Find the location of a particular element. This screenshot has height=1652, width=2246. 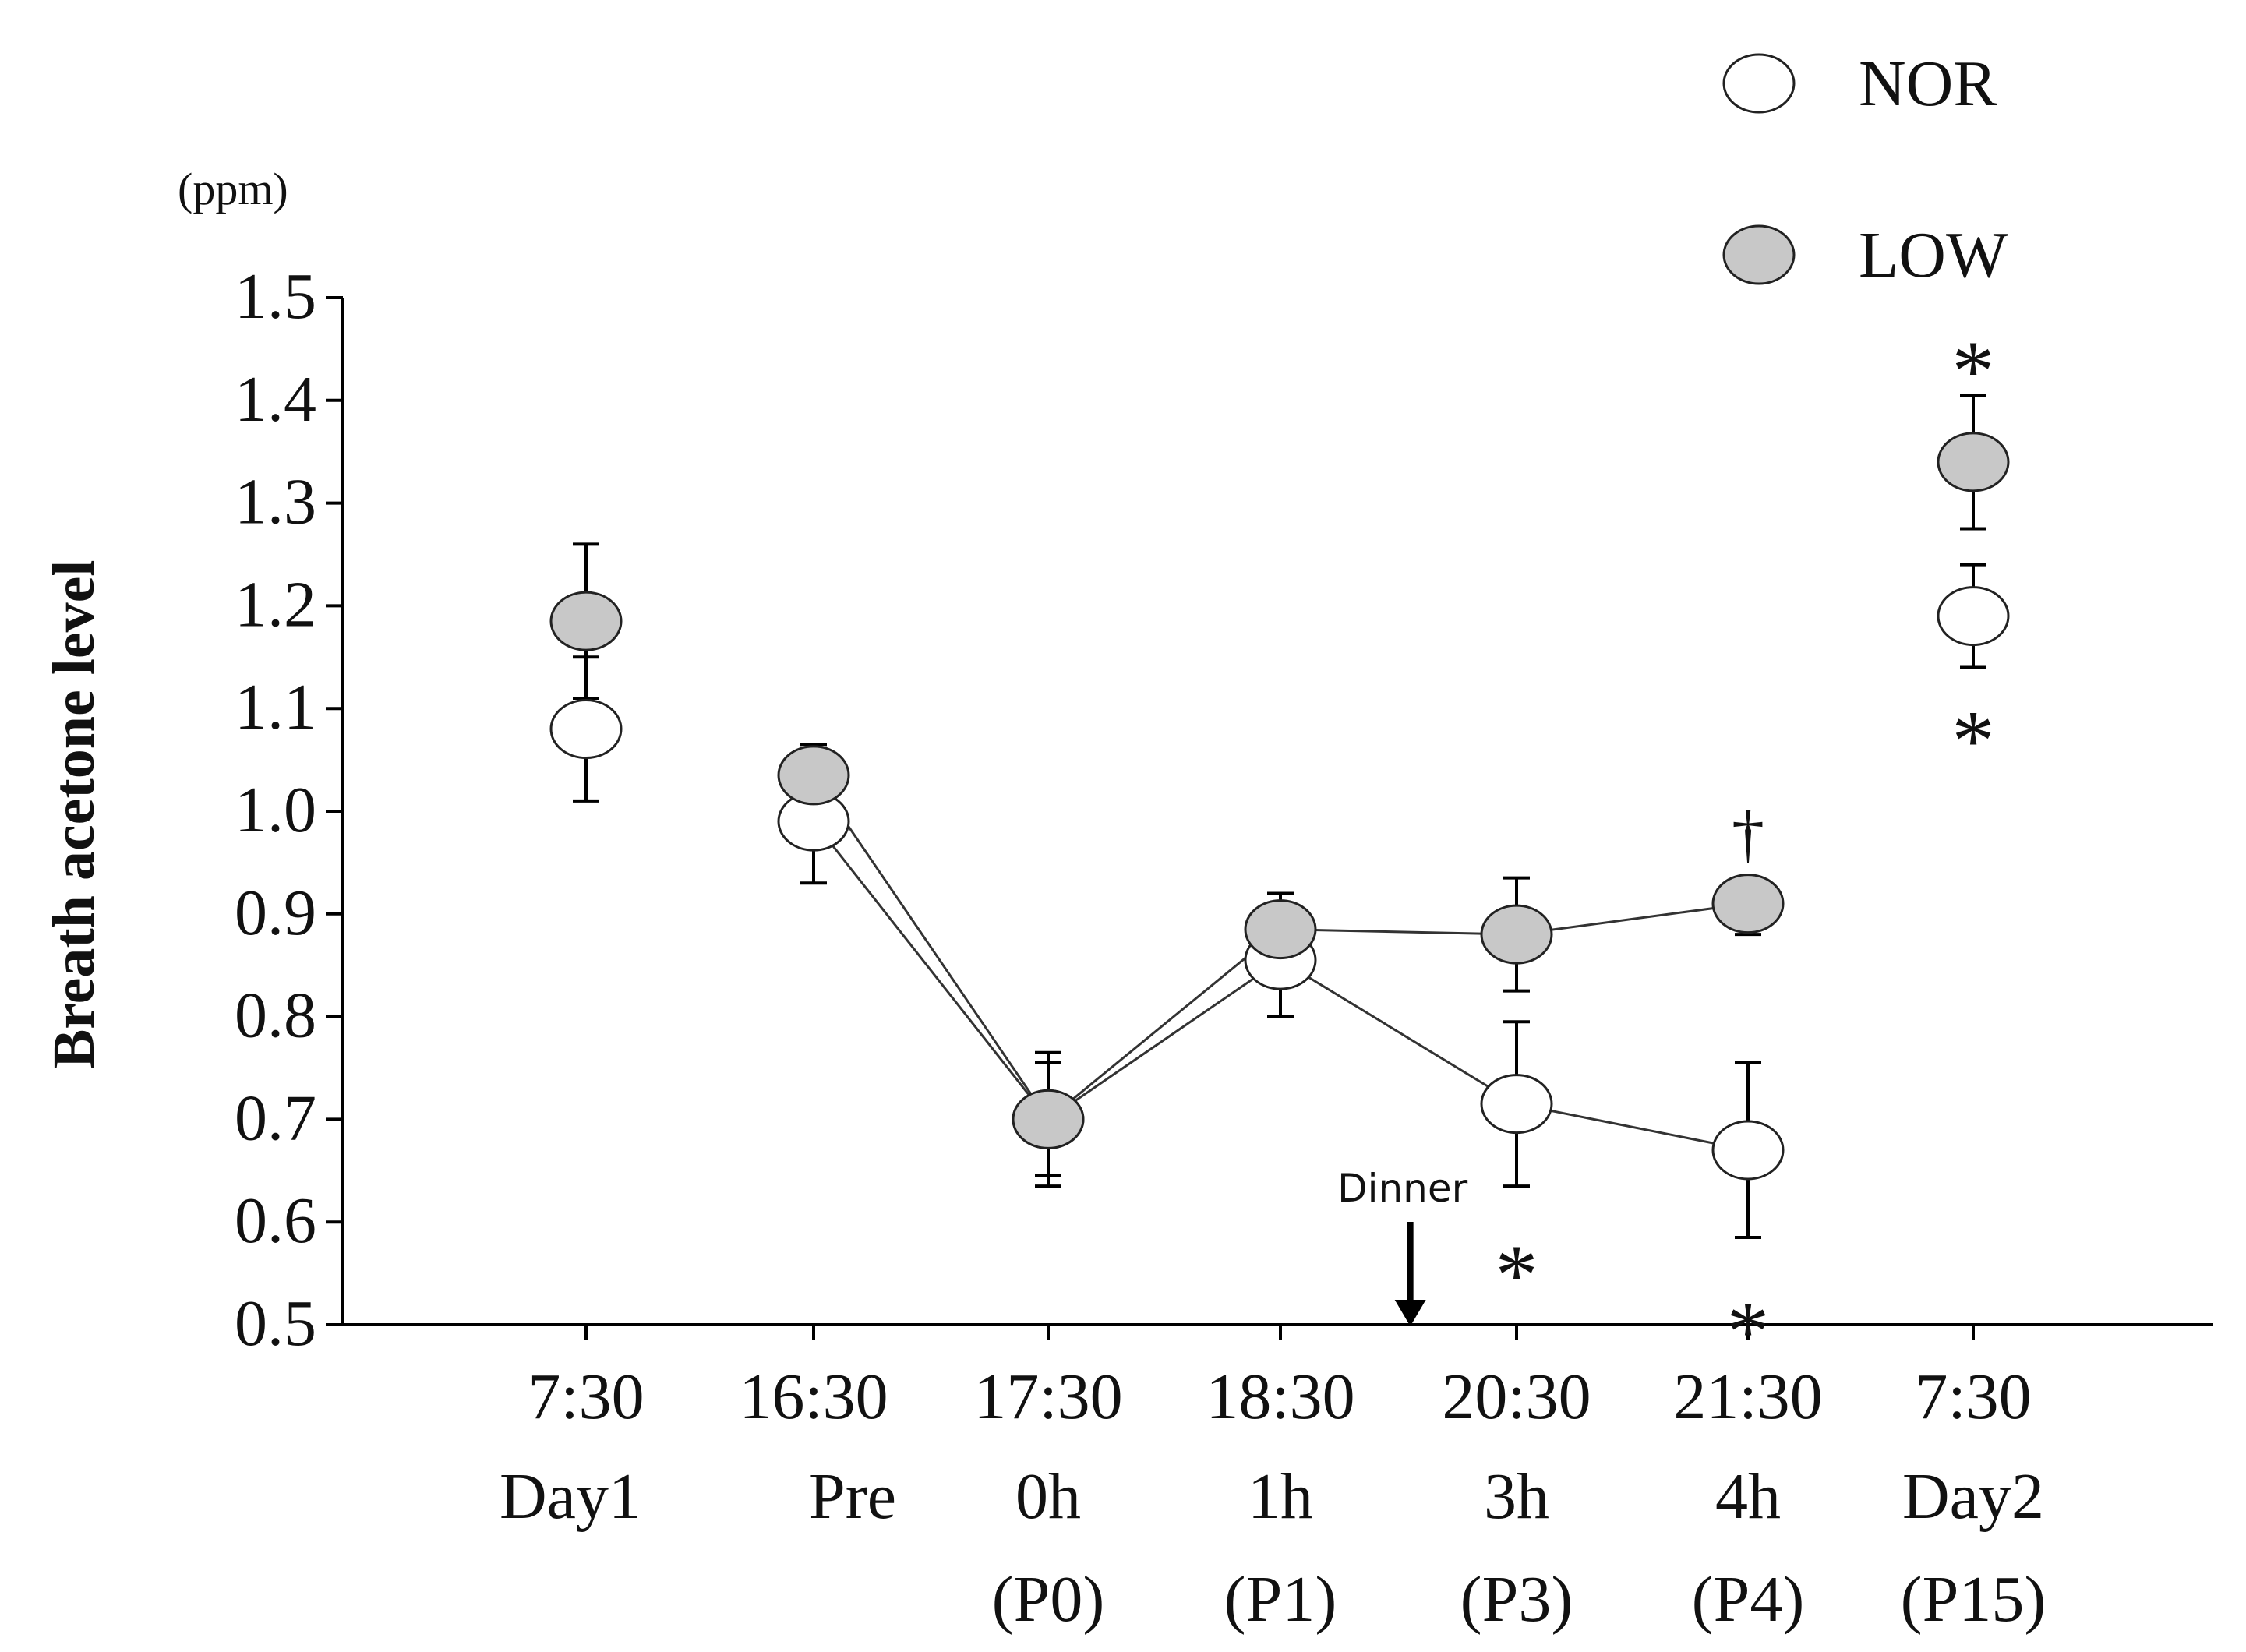

x-tick-label: Day2 is located at coordinates (1973, 1497).